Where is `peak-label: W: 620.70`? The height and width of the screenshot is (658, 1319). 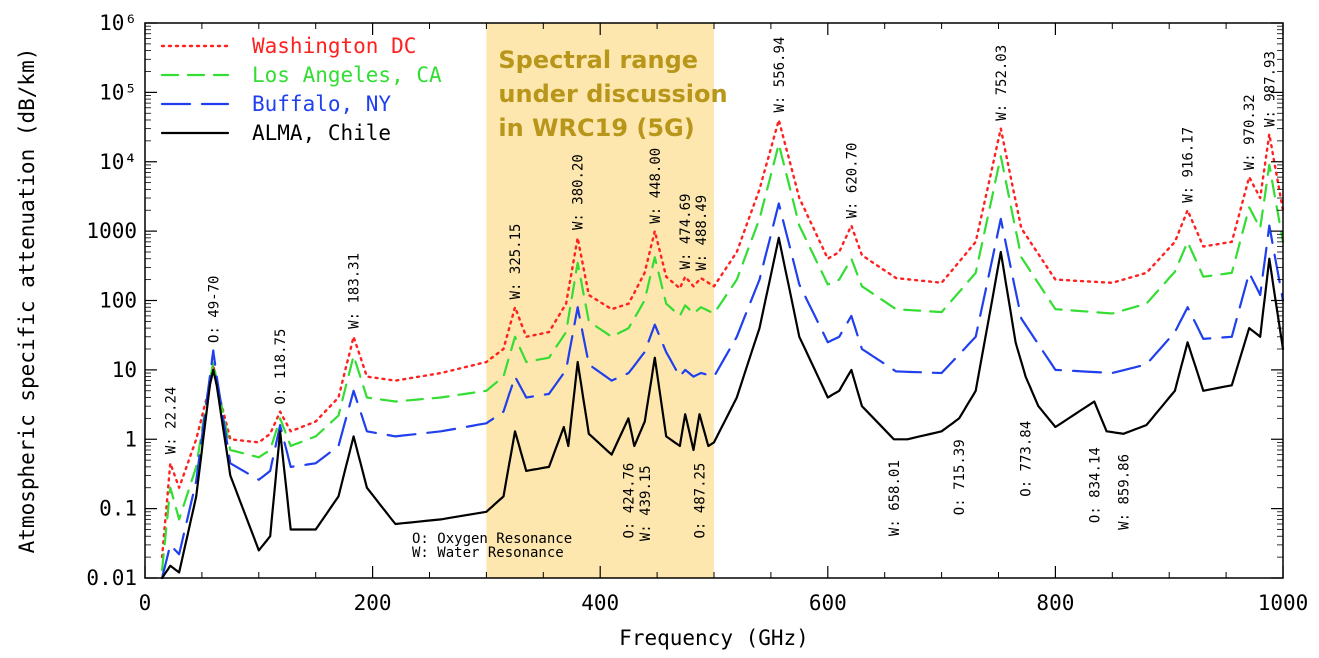 peak-label: W: 620.70 is located at coordinates (852, 181).